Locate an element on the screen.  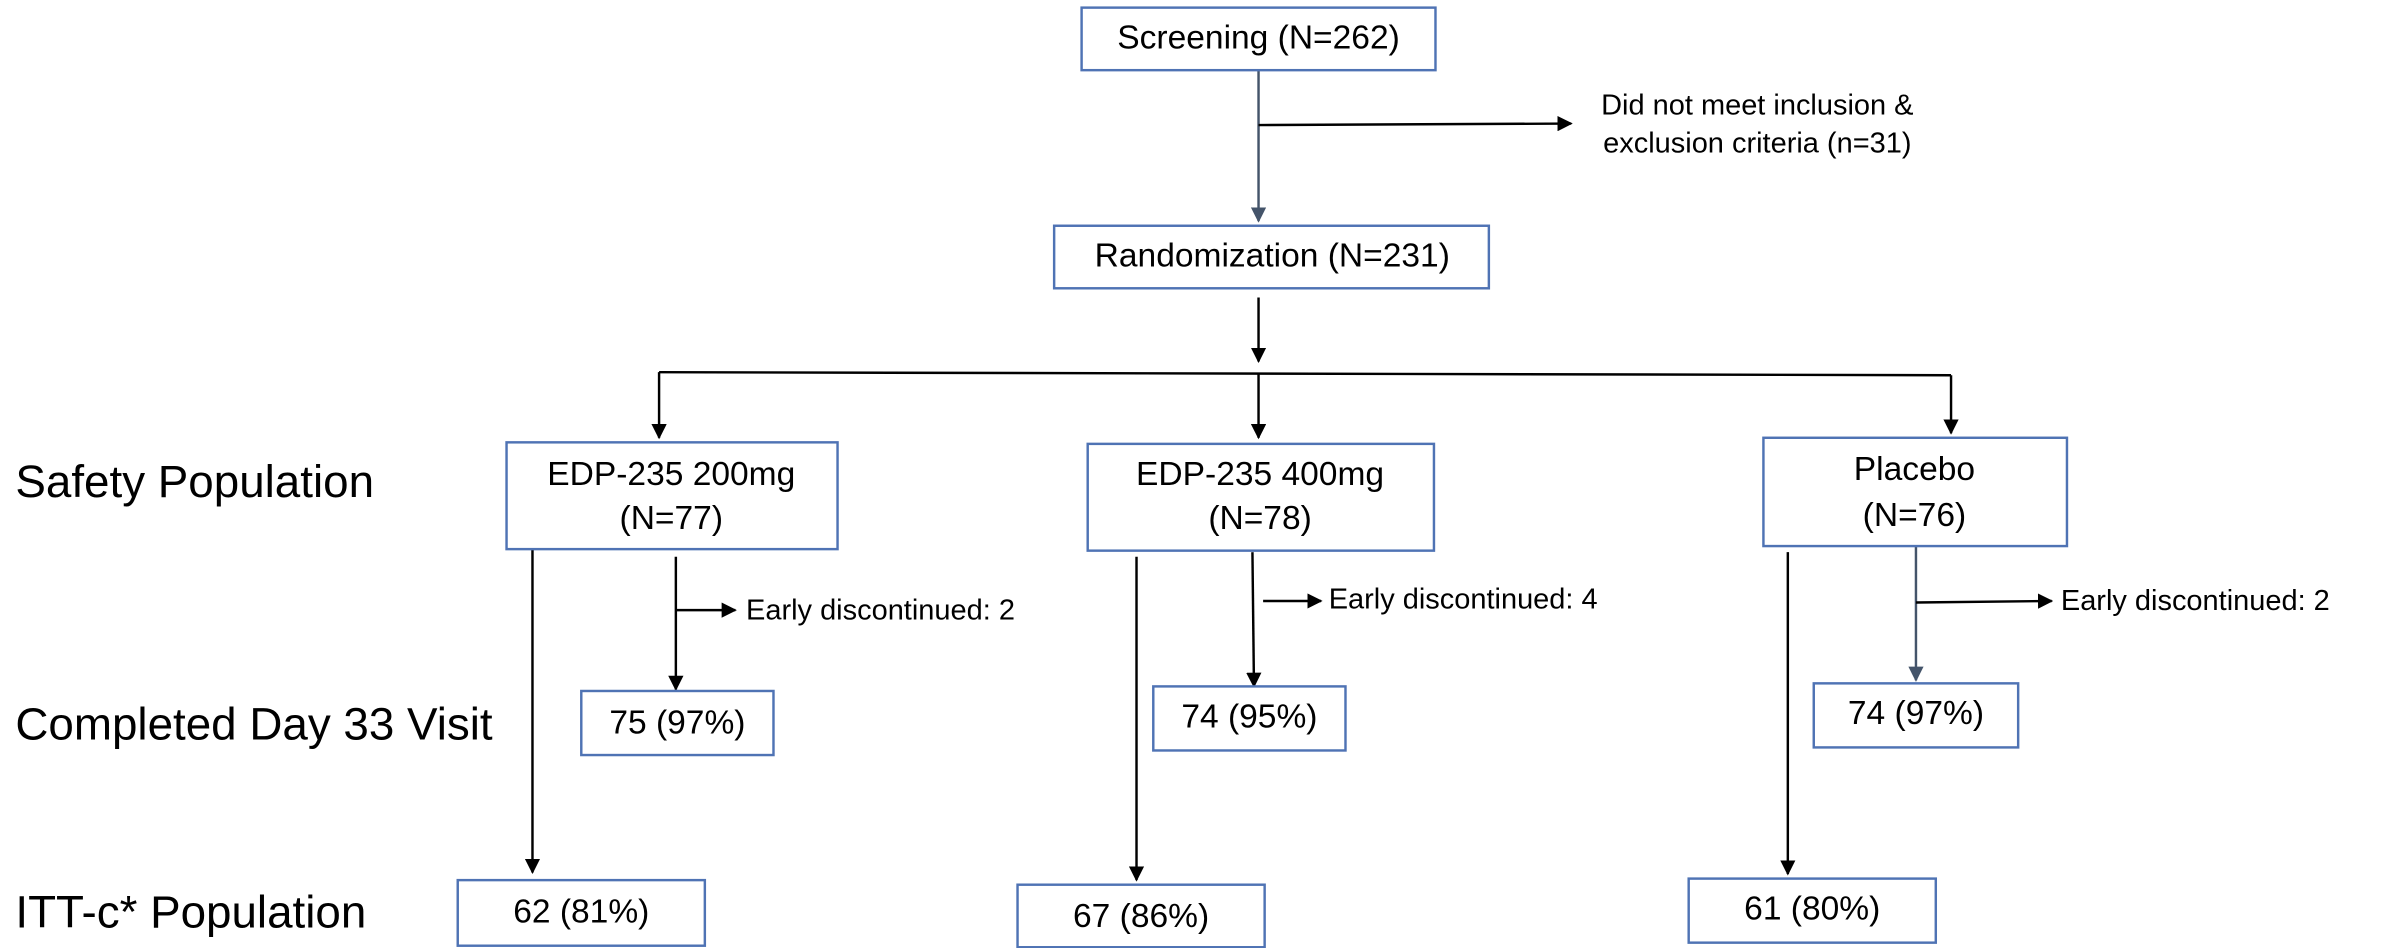
box-text: (N=77) is located at coordinates (671, 518).